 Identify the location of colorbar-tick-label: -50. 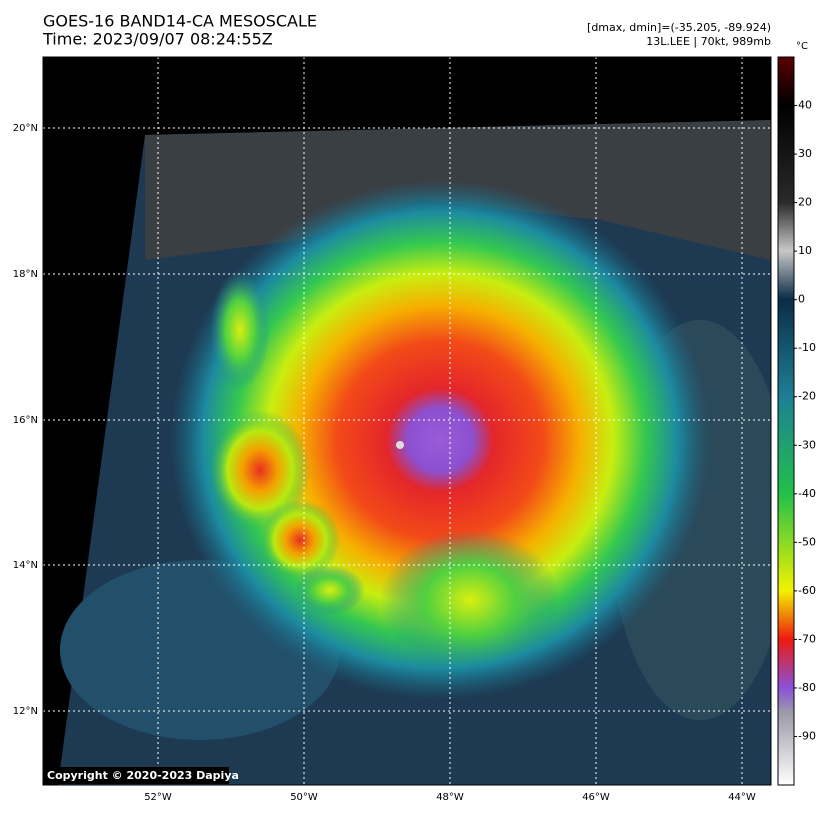
(807, 541).